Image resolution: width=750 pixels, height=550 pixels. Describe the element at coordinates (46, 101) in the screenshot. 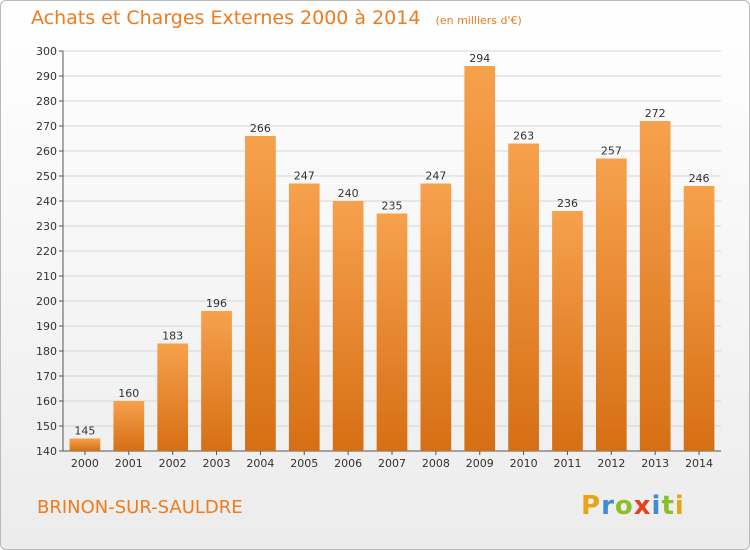

I see `y-tick-label: 280` at that location.